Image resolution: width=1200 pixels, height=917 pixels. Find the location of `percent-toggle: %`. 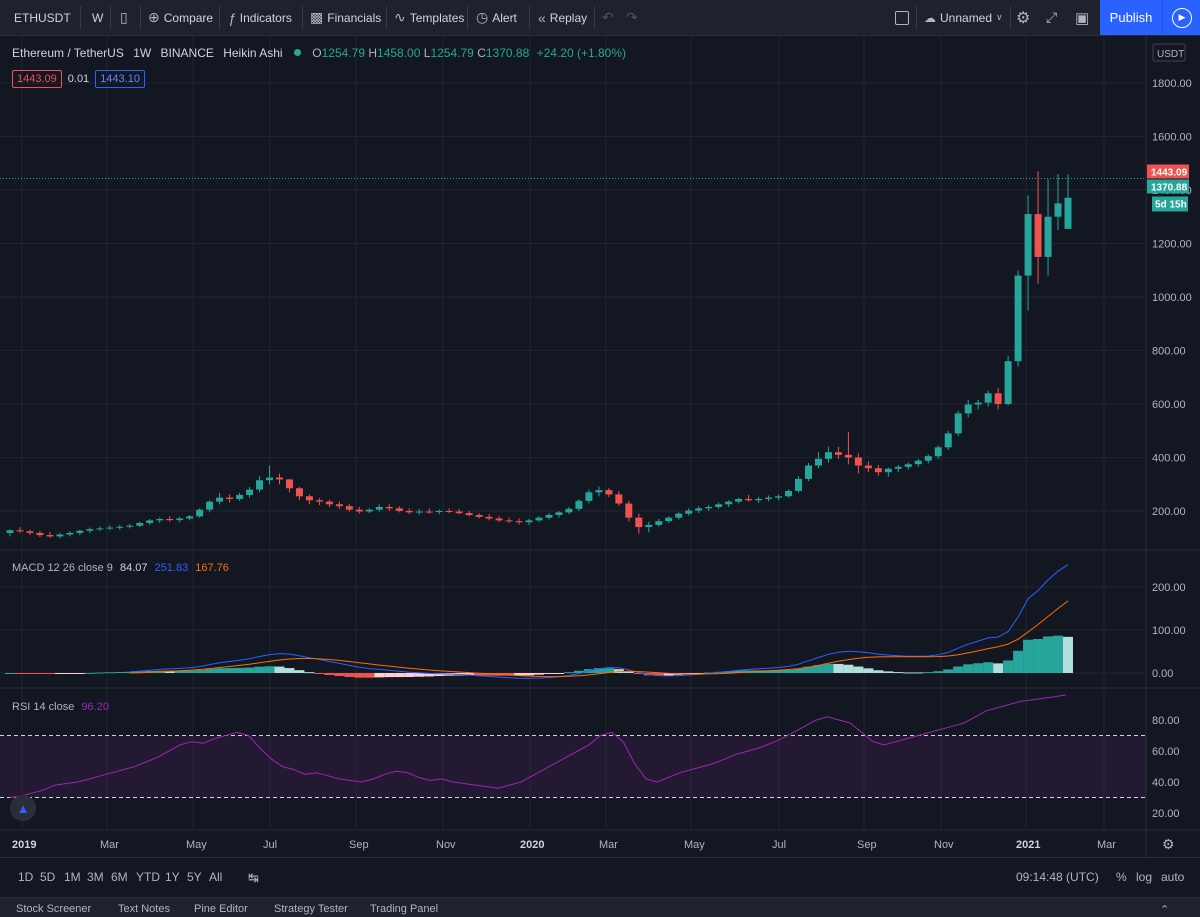

percent-toggle: % is located at coordinates (1121, 877).